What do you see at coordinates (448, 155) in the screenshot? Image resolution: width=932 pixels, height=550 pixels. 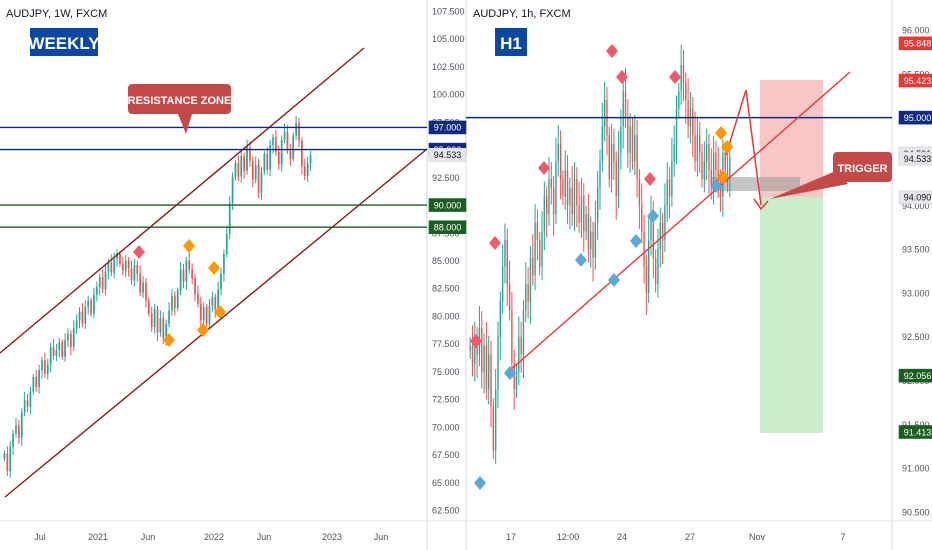 I see `price-tag-label: 94.533` at bounding box center [448, 155].